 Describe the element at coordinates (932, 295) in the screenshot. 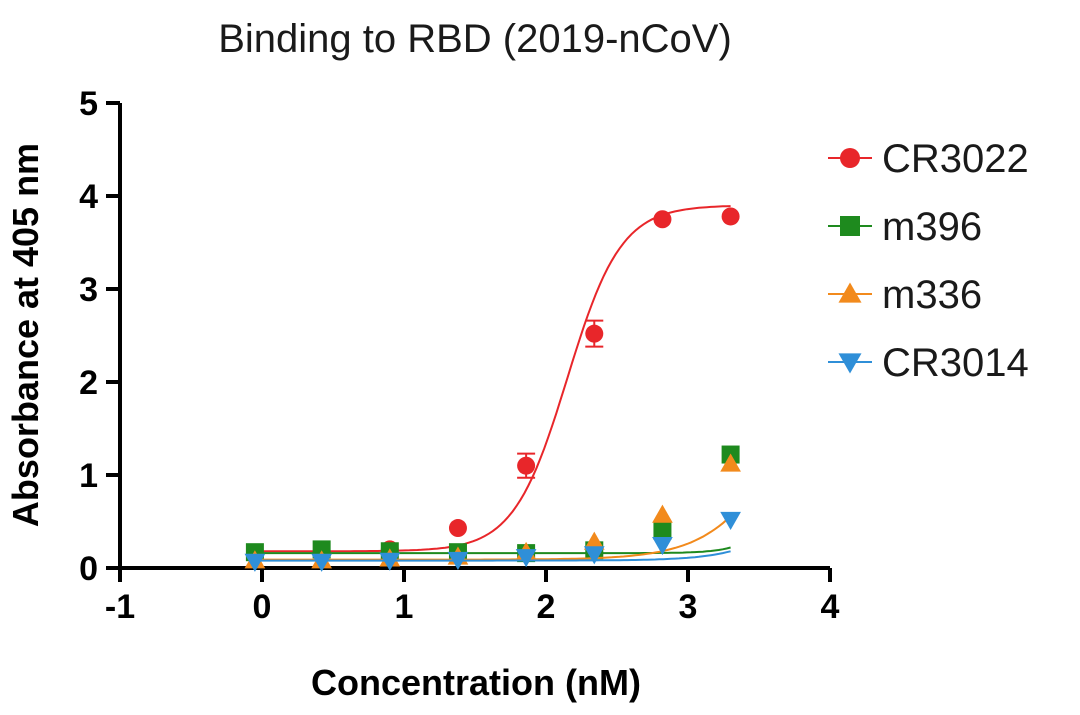

I see `legend-label: m336` at that location.